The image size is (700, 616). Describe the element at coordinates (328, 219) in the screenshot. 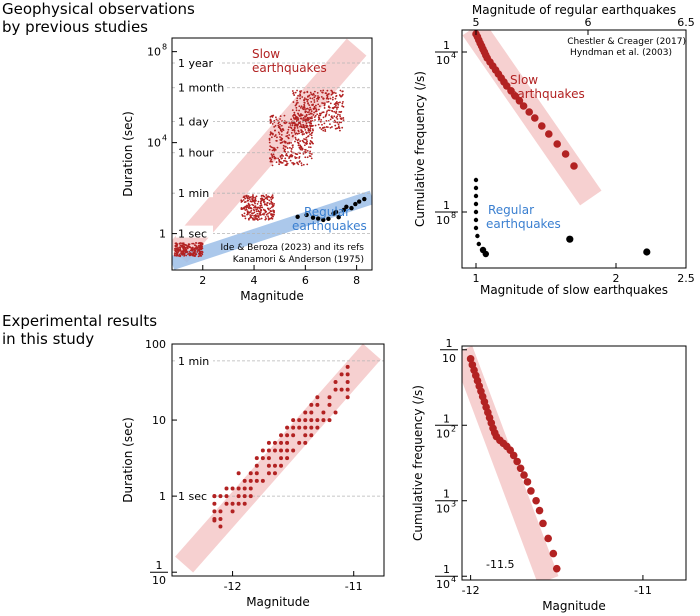

I see `panel-a-regular-point` at that location.